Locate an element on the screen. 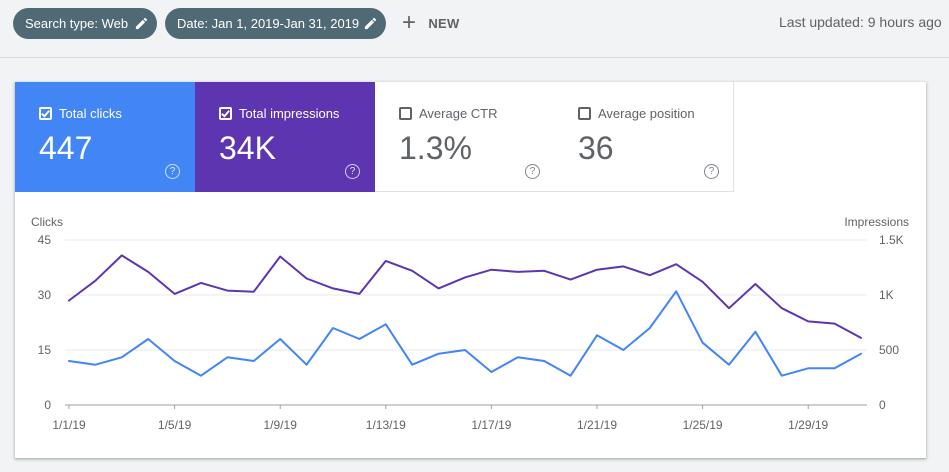 The image size is (949, 472). date-filter-chip: Date: Jan 1, 2019-Jan 31, 2019 is located at coordinates (275, 23).